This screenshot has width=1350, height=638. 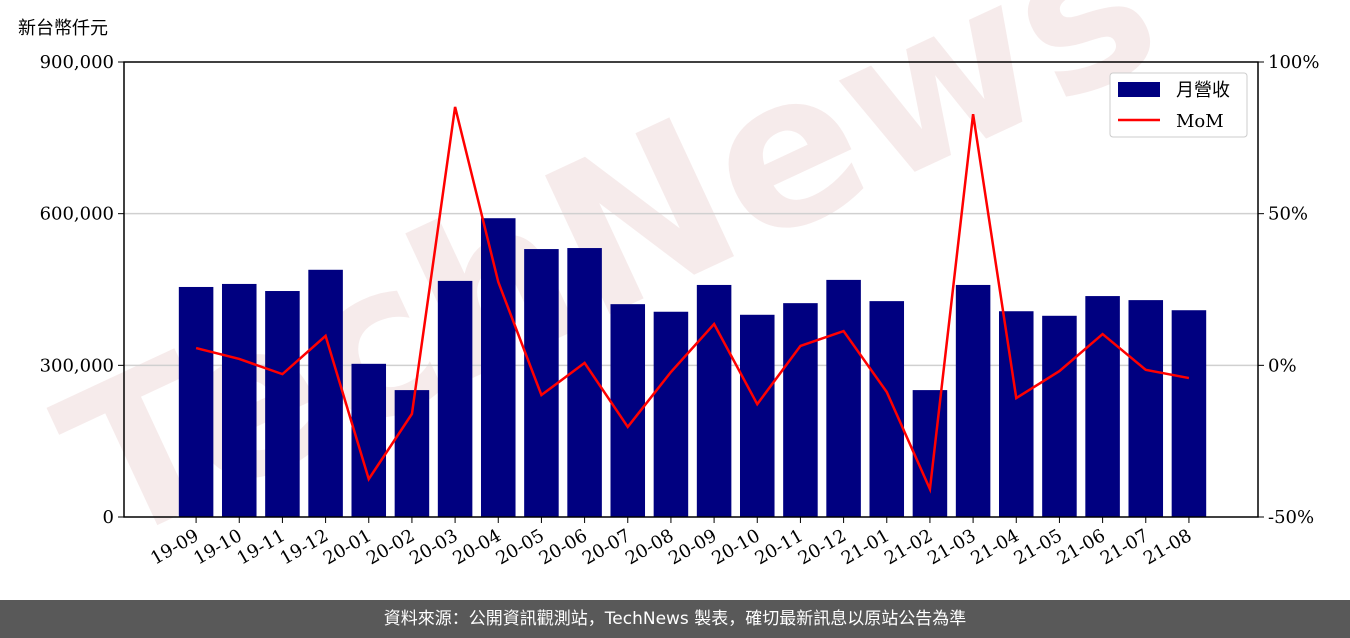 I want to click on legend-label: MoM, so click(x=1200, y=121).